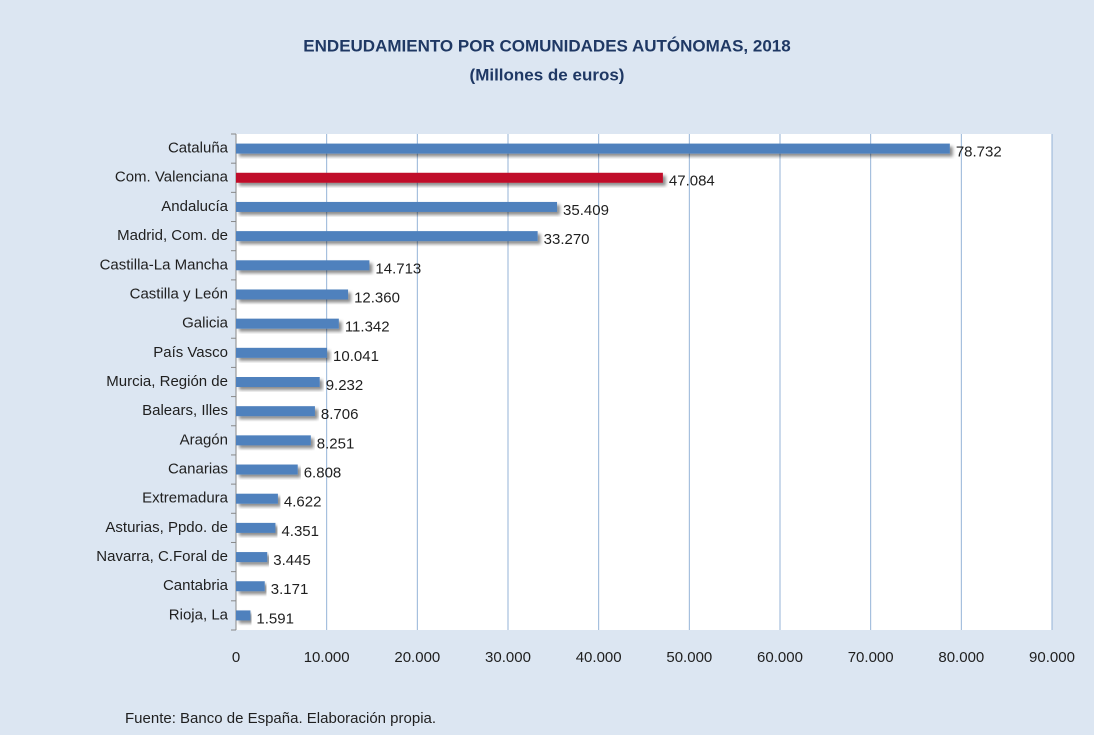 The height and width of the screenshot is (735, 1094). What do you see at coordinates (292, 560) in the screenshot?
I see `data-label: 3.445` at bounding box center [292, 560].